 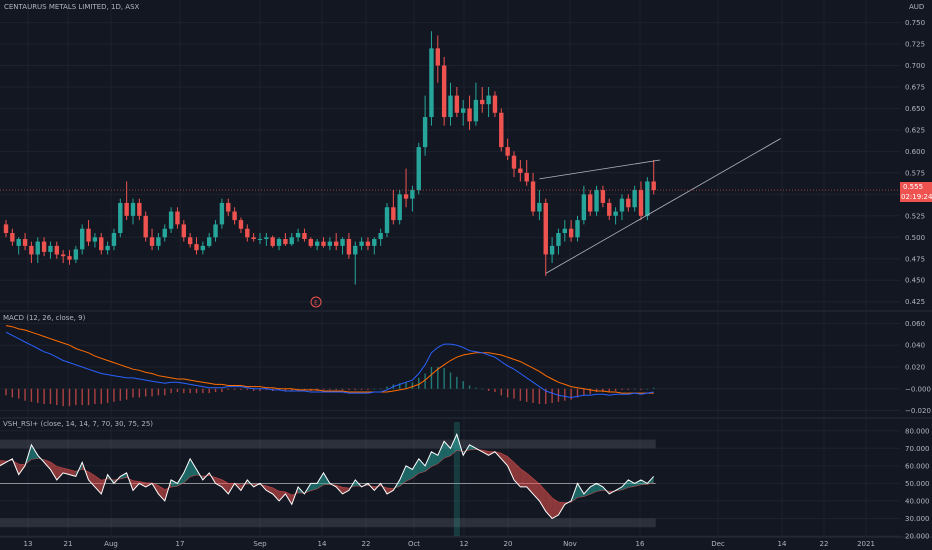 I want to click on earnings-marker: E, so click(x=316, y=302).